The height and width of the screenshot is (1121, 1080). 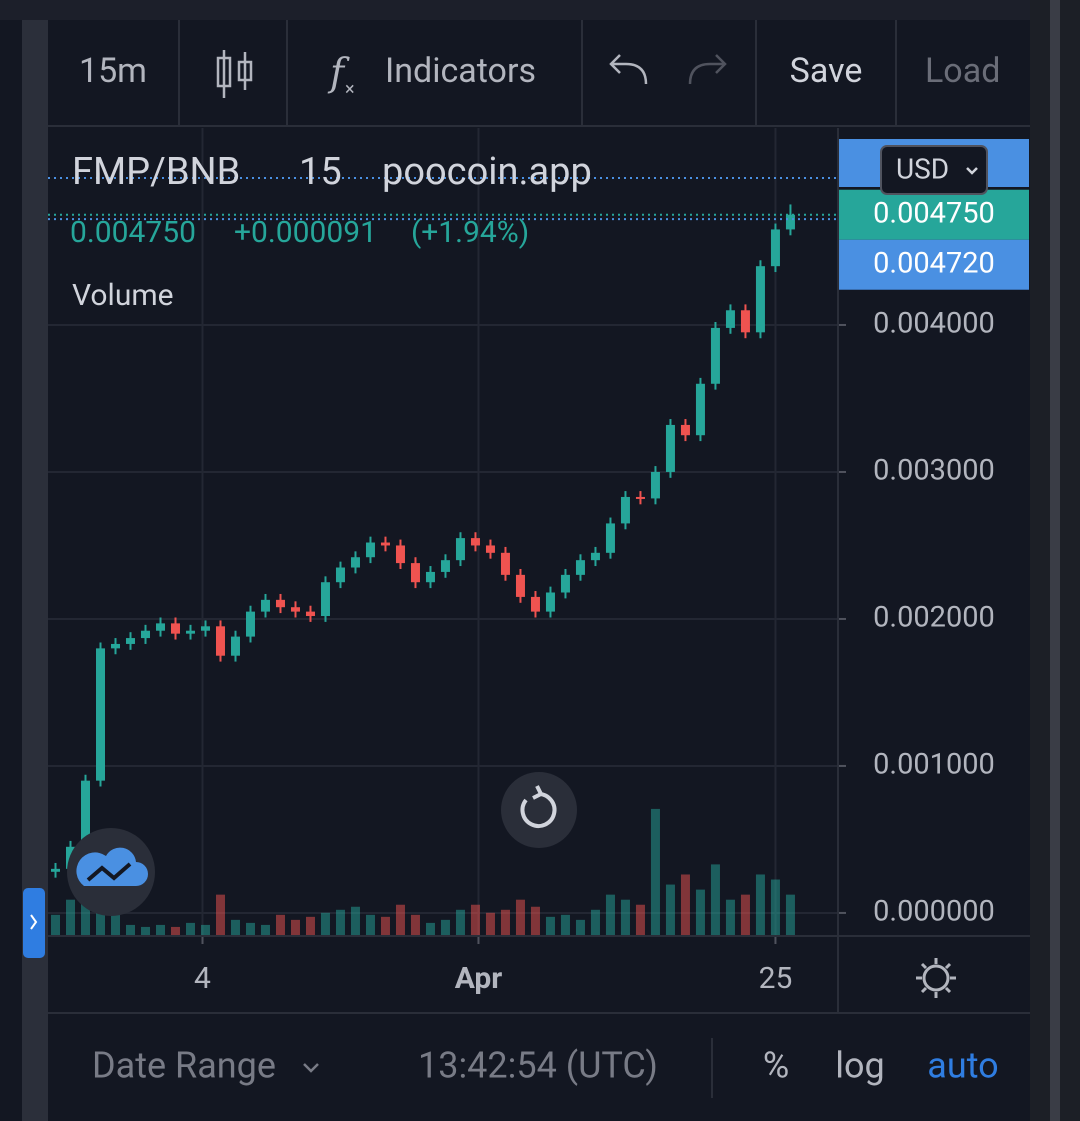 What do you see at coordinates (202, 978) in the screenshot?
I see `x-tick-label: 4` at bounding box center [202, 978].